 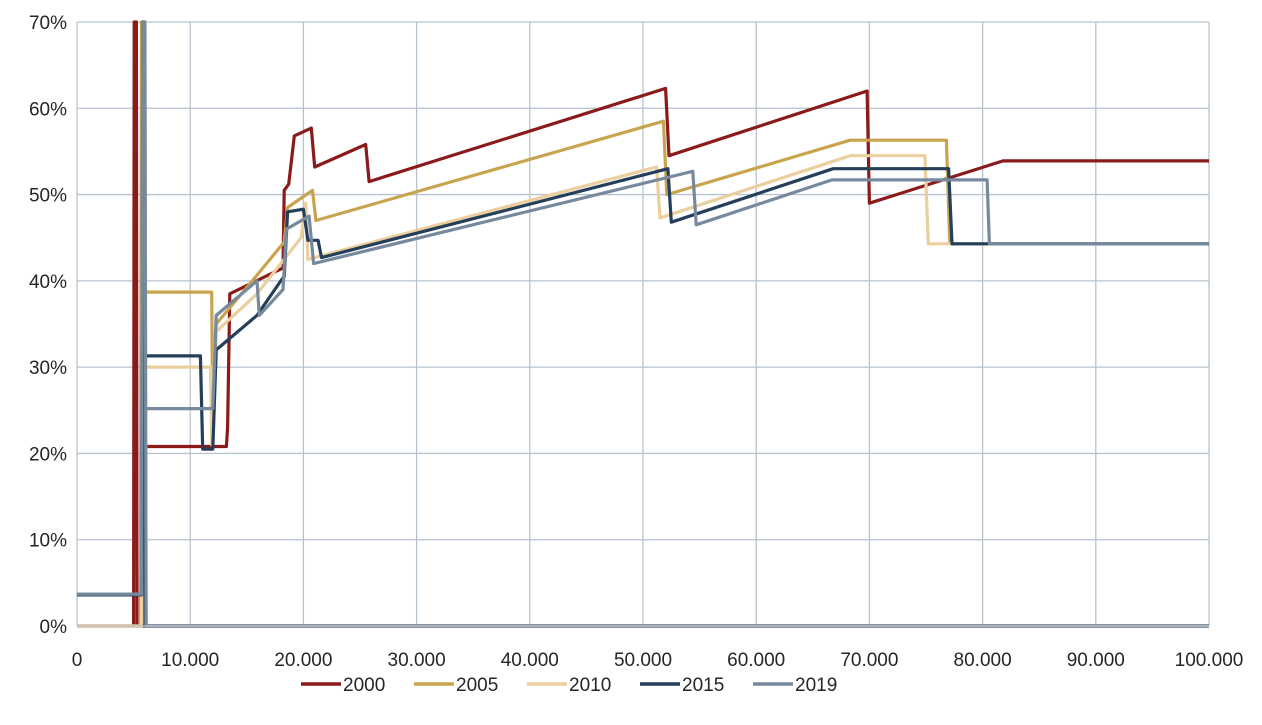 What do you see at coordinates (48, 282) in the screenshot?
I see `y-tick-label: 40%` at bounding box center [48, 282].